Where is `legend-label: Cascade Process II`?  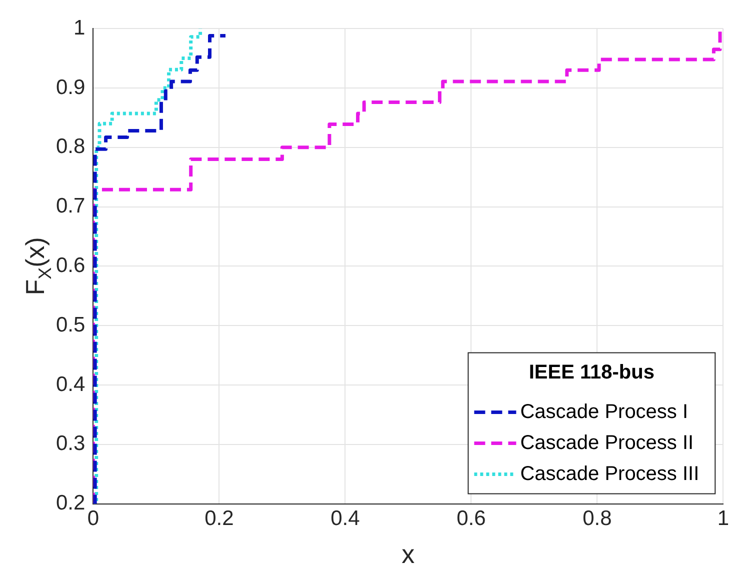
legend-label: Cascade Process II is located at coordinates (607, 443).